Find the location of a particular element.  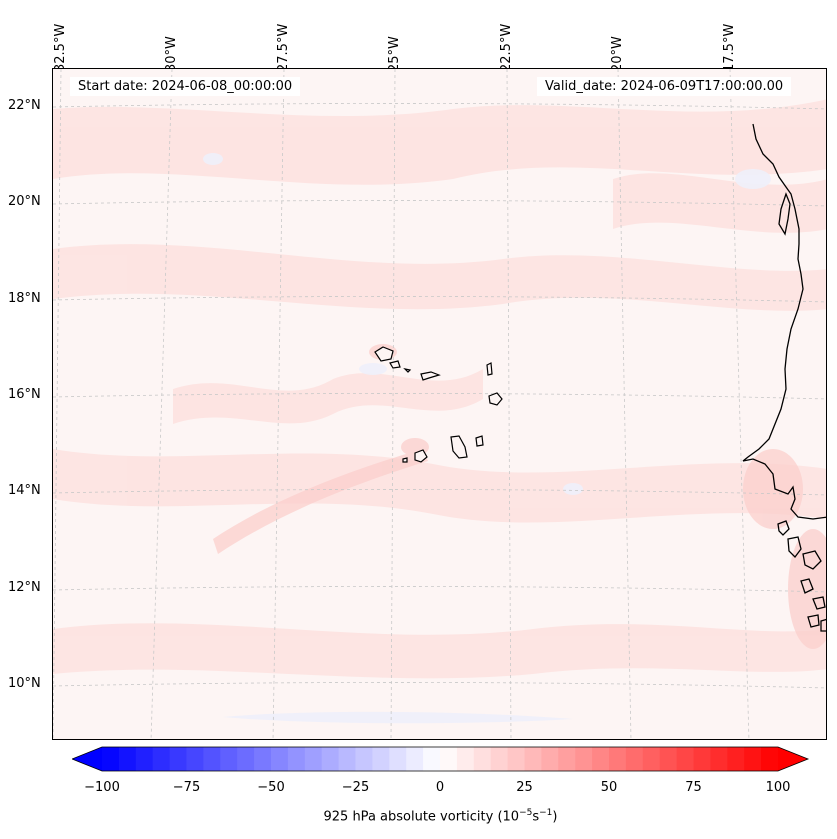

colorbar-tick-label: 75 is located at coordinates (693, 787).